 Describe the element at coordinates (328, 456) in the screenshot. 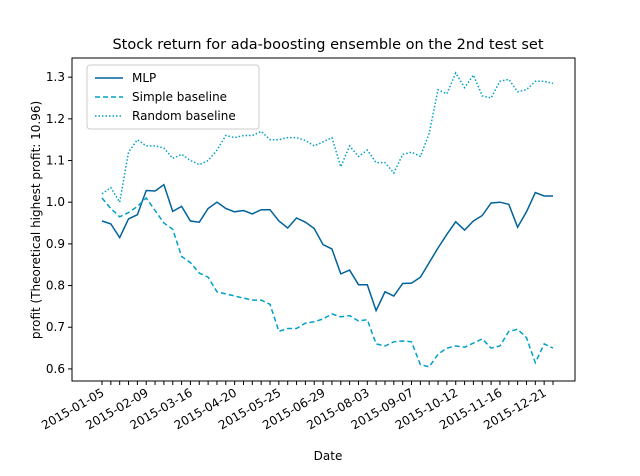

I see `x-axis-label: Date` at that location.